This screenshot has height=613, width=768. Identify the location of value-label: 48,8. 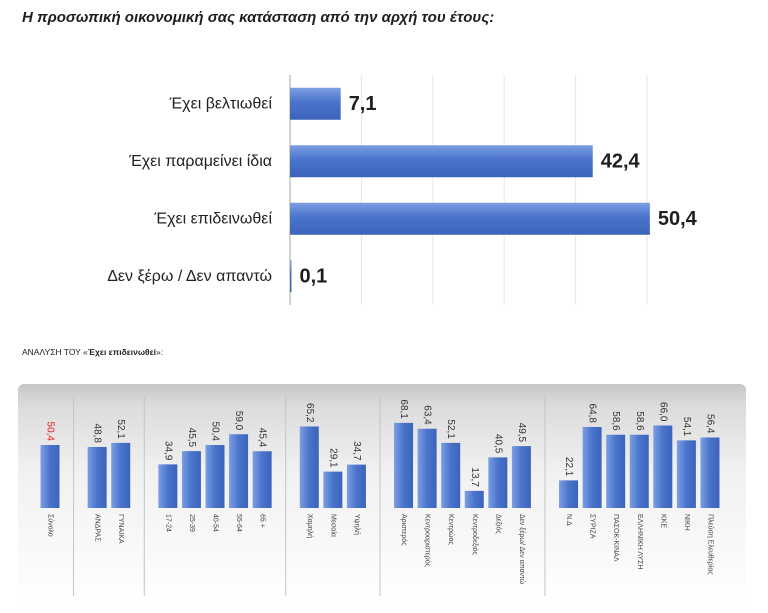
(97, 434).